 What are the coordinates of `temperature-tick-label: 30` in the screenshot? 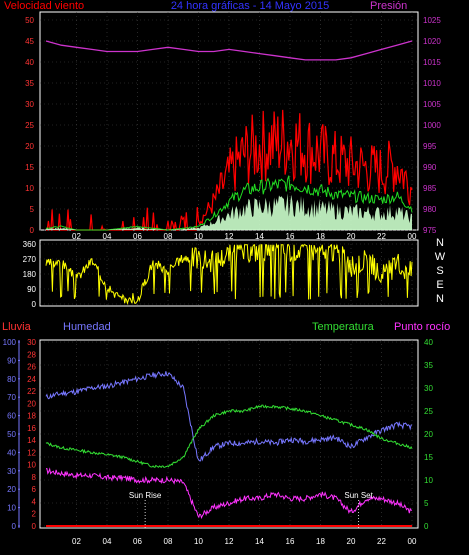 It's located at (428, 388).